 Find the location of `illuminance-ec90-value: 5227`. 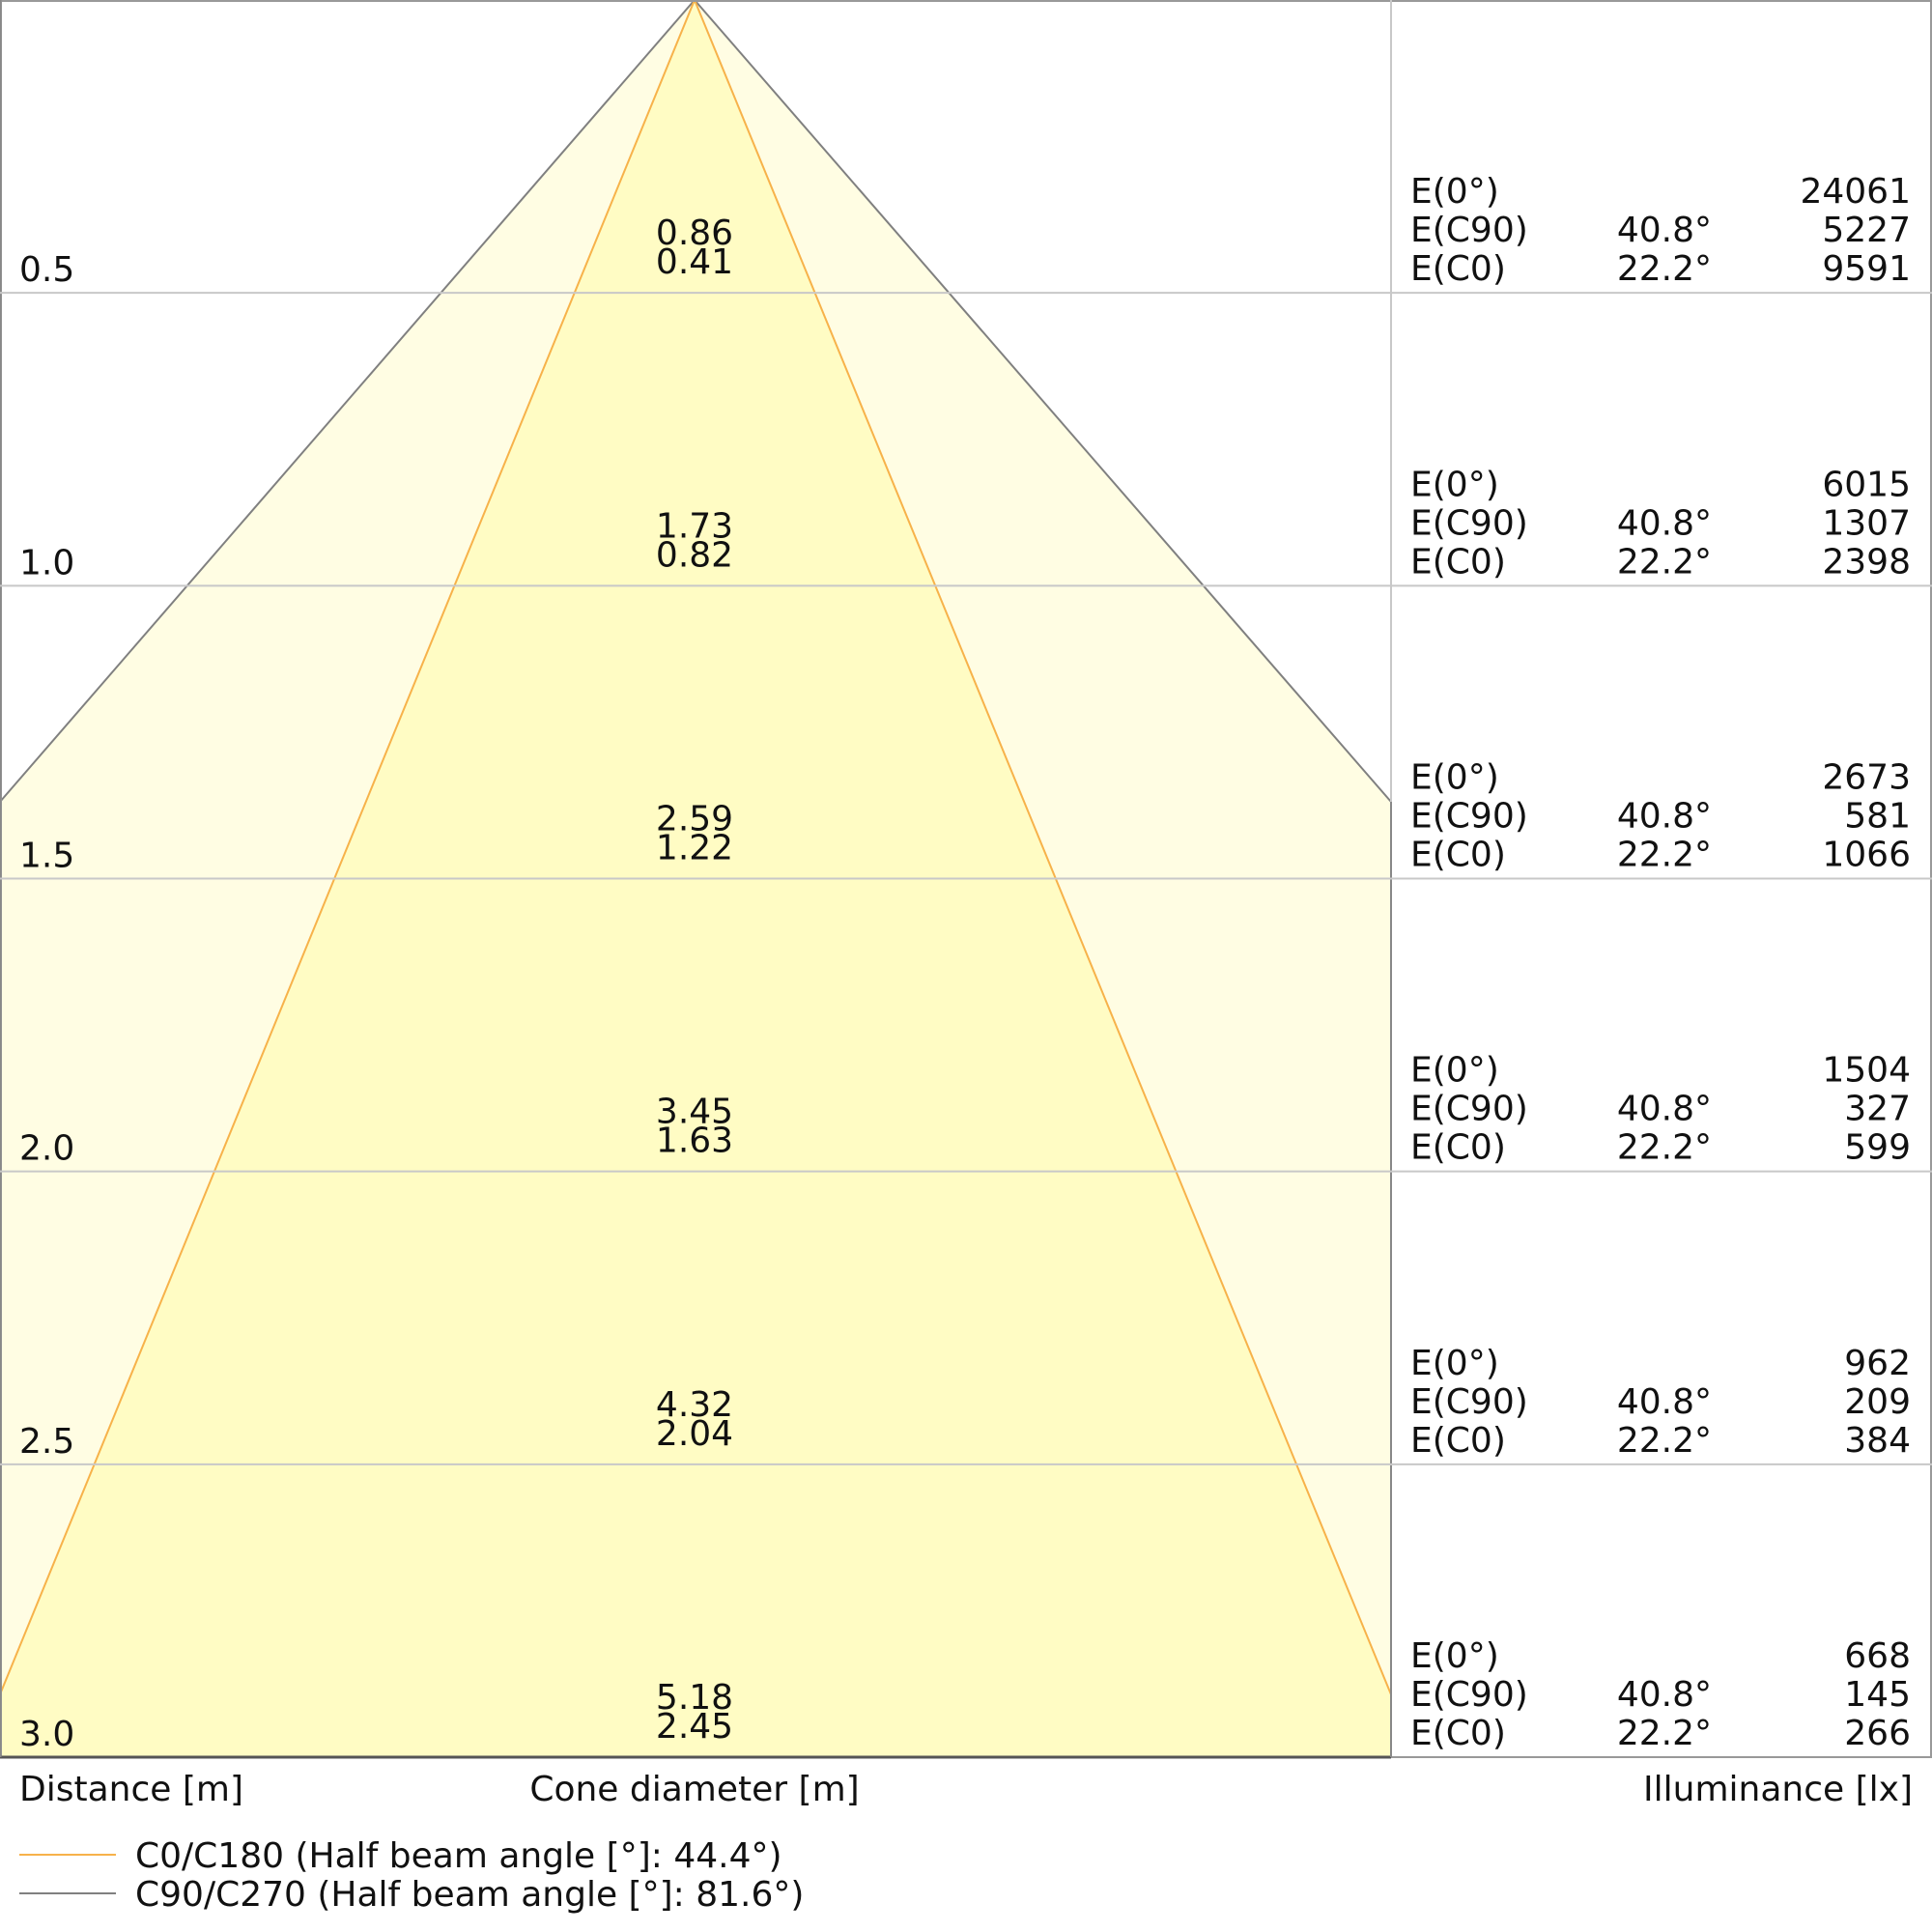

illuminance-ec90-value: 5227 is located at coordinates (1866, 230).